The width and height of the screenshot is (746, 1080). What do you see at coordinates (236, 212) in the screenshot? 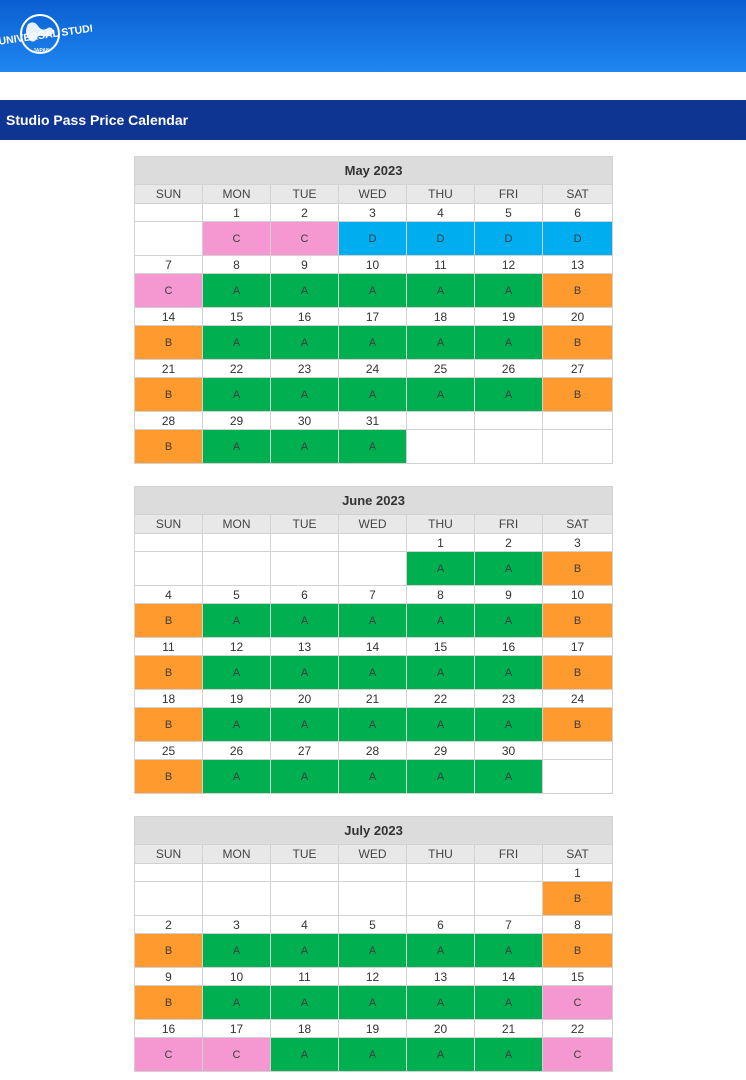
I see `day-number: 1` at bounding box center [236, 212].